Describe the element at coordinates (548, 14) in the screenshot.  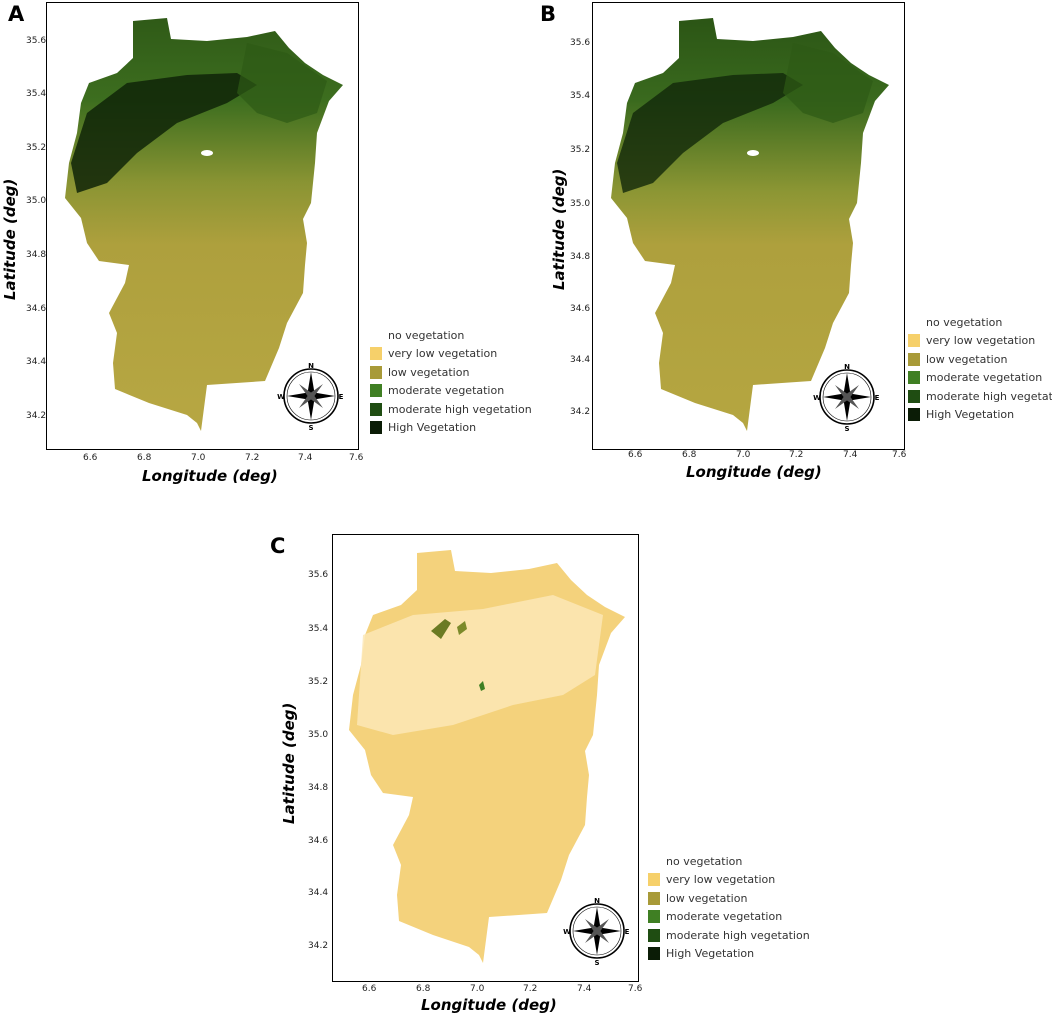
I see `panel-label: B` at that location.